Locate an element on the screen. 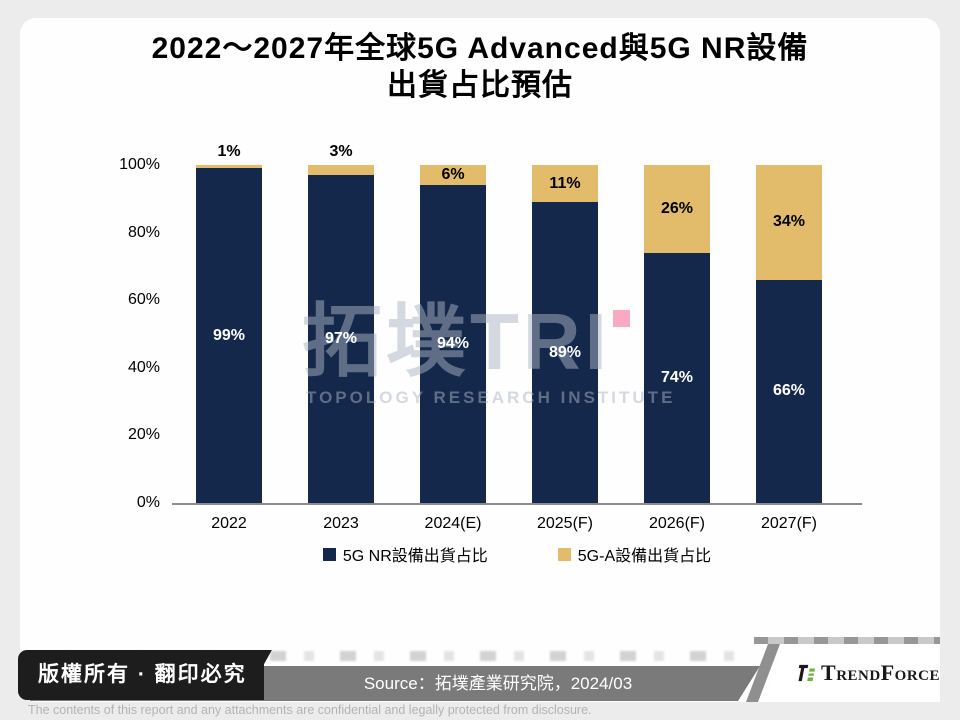 The image size is (960, 720). x-axis-tick-label: 2025(F) is located at coordinates (565, 523).